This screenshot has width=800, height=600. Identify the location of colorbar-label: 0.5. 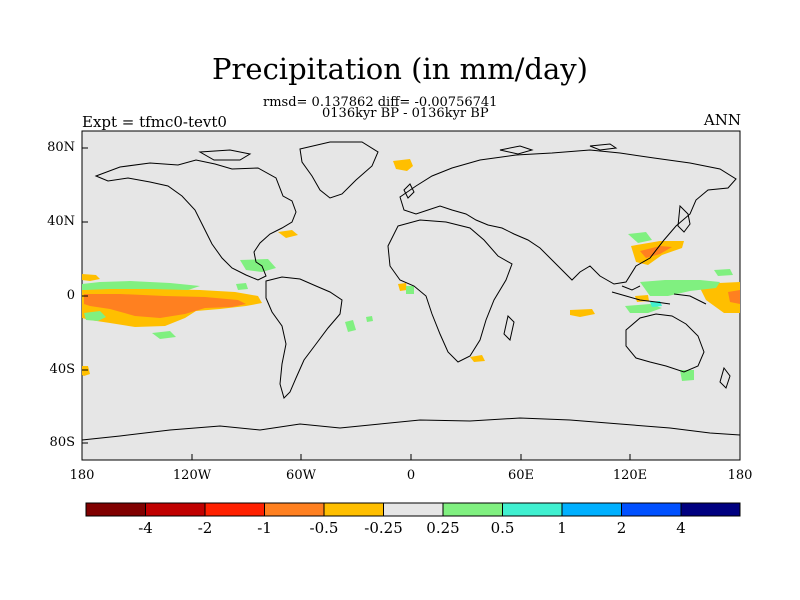
(502, 528).